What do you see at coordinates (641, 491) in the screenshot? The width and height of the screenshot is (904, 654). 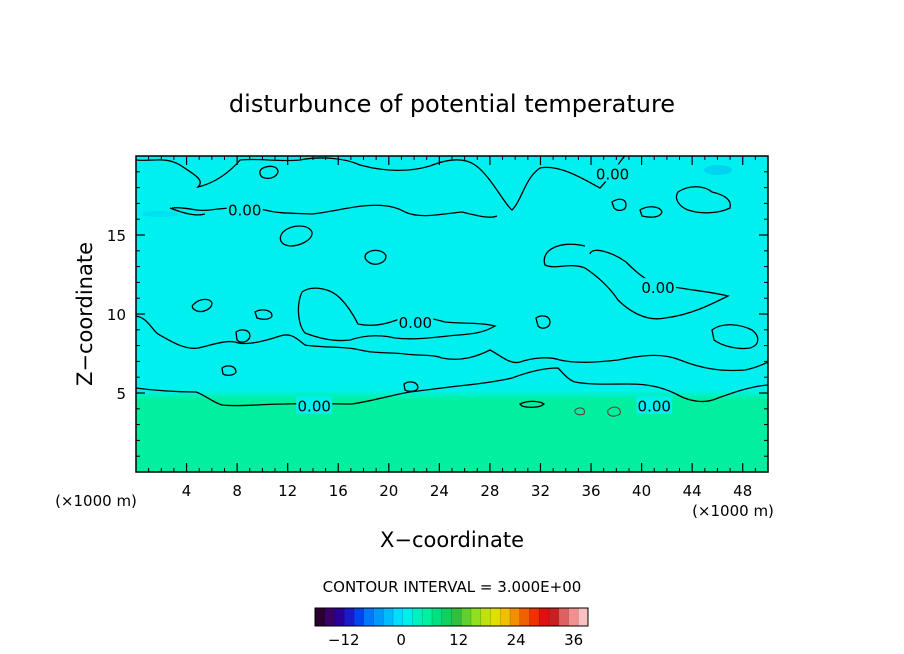 I see `x-tick-label: 40` at bounding box center [641, 491].